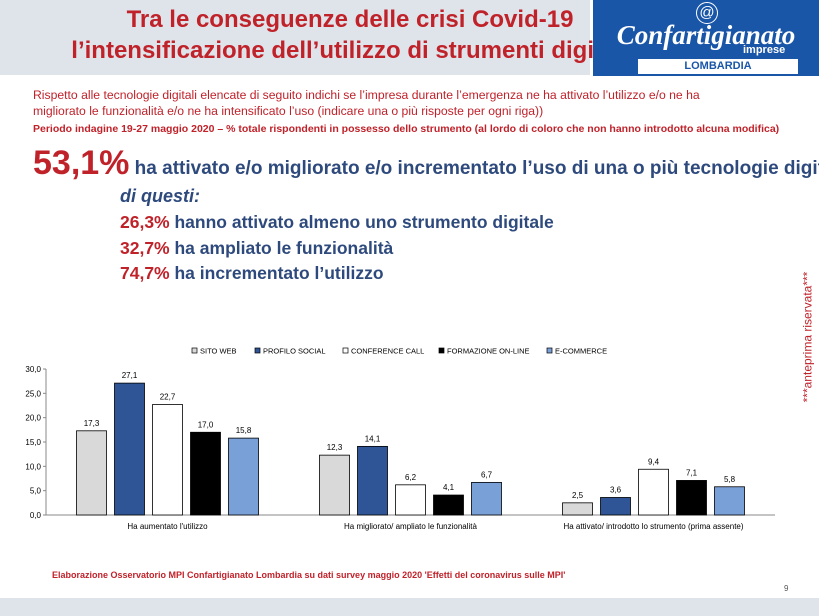  Describe the element at coordinates (130, 375) in the screenshot. I see `data-label: 27,1` at that location.